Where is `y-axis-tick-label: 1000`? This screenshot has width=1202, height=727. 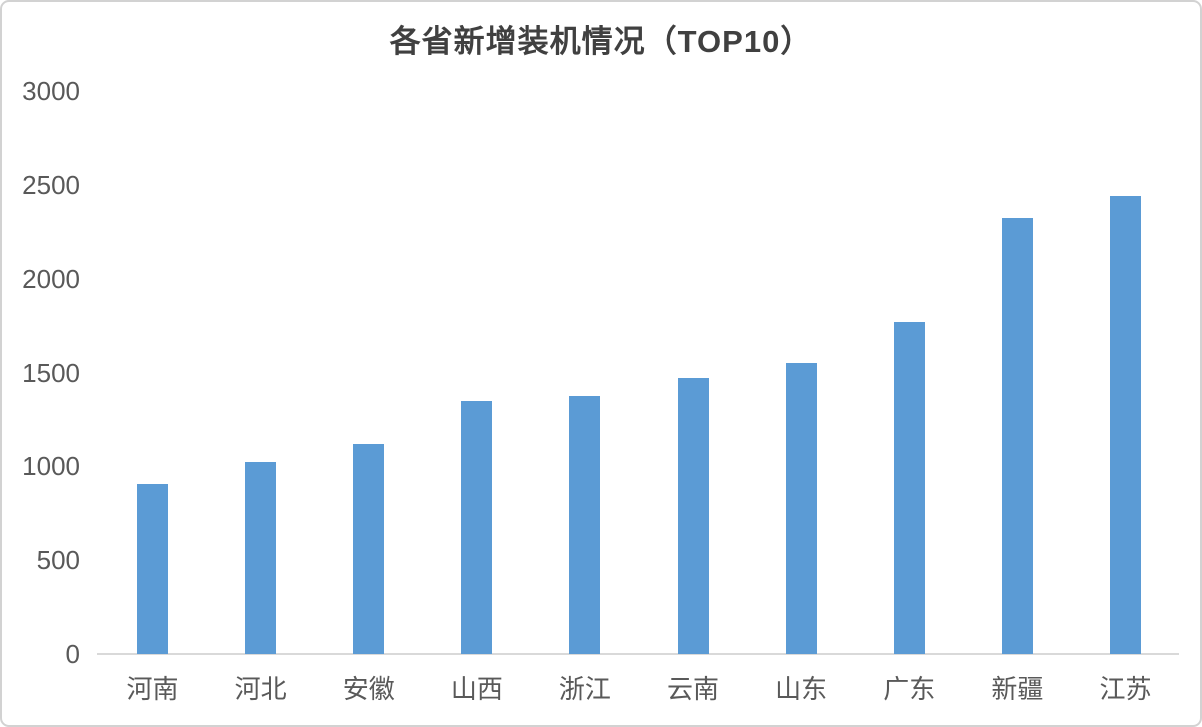
y-axis-tick-label: 1000 is located at coordinates (51, 466).